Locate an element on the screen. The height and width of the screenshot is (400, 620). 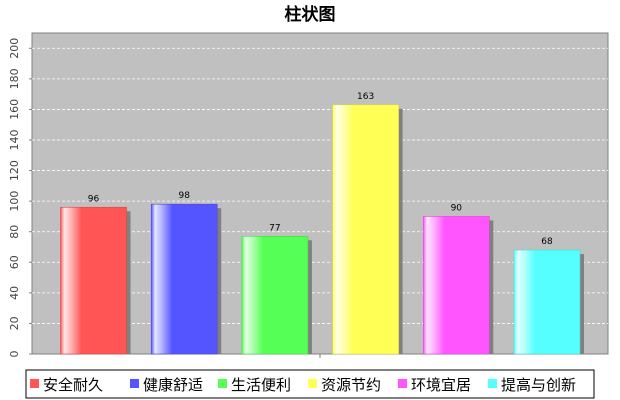
y-tick-label: 60 is located at coordinates (14, 262).